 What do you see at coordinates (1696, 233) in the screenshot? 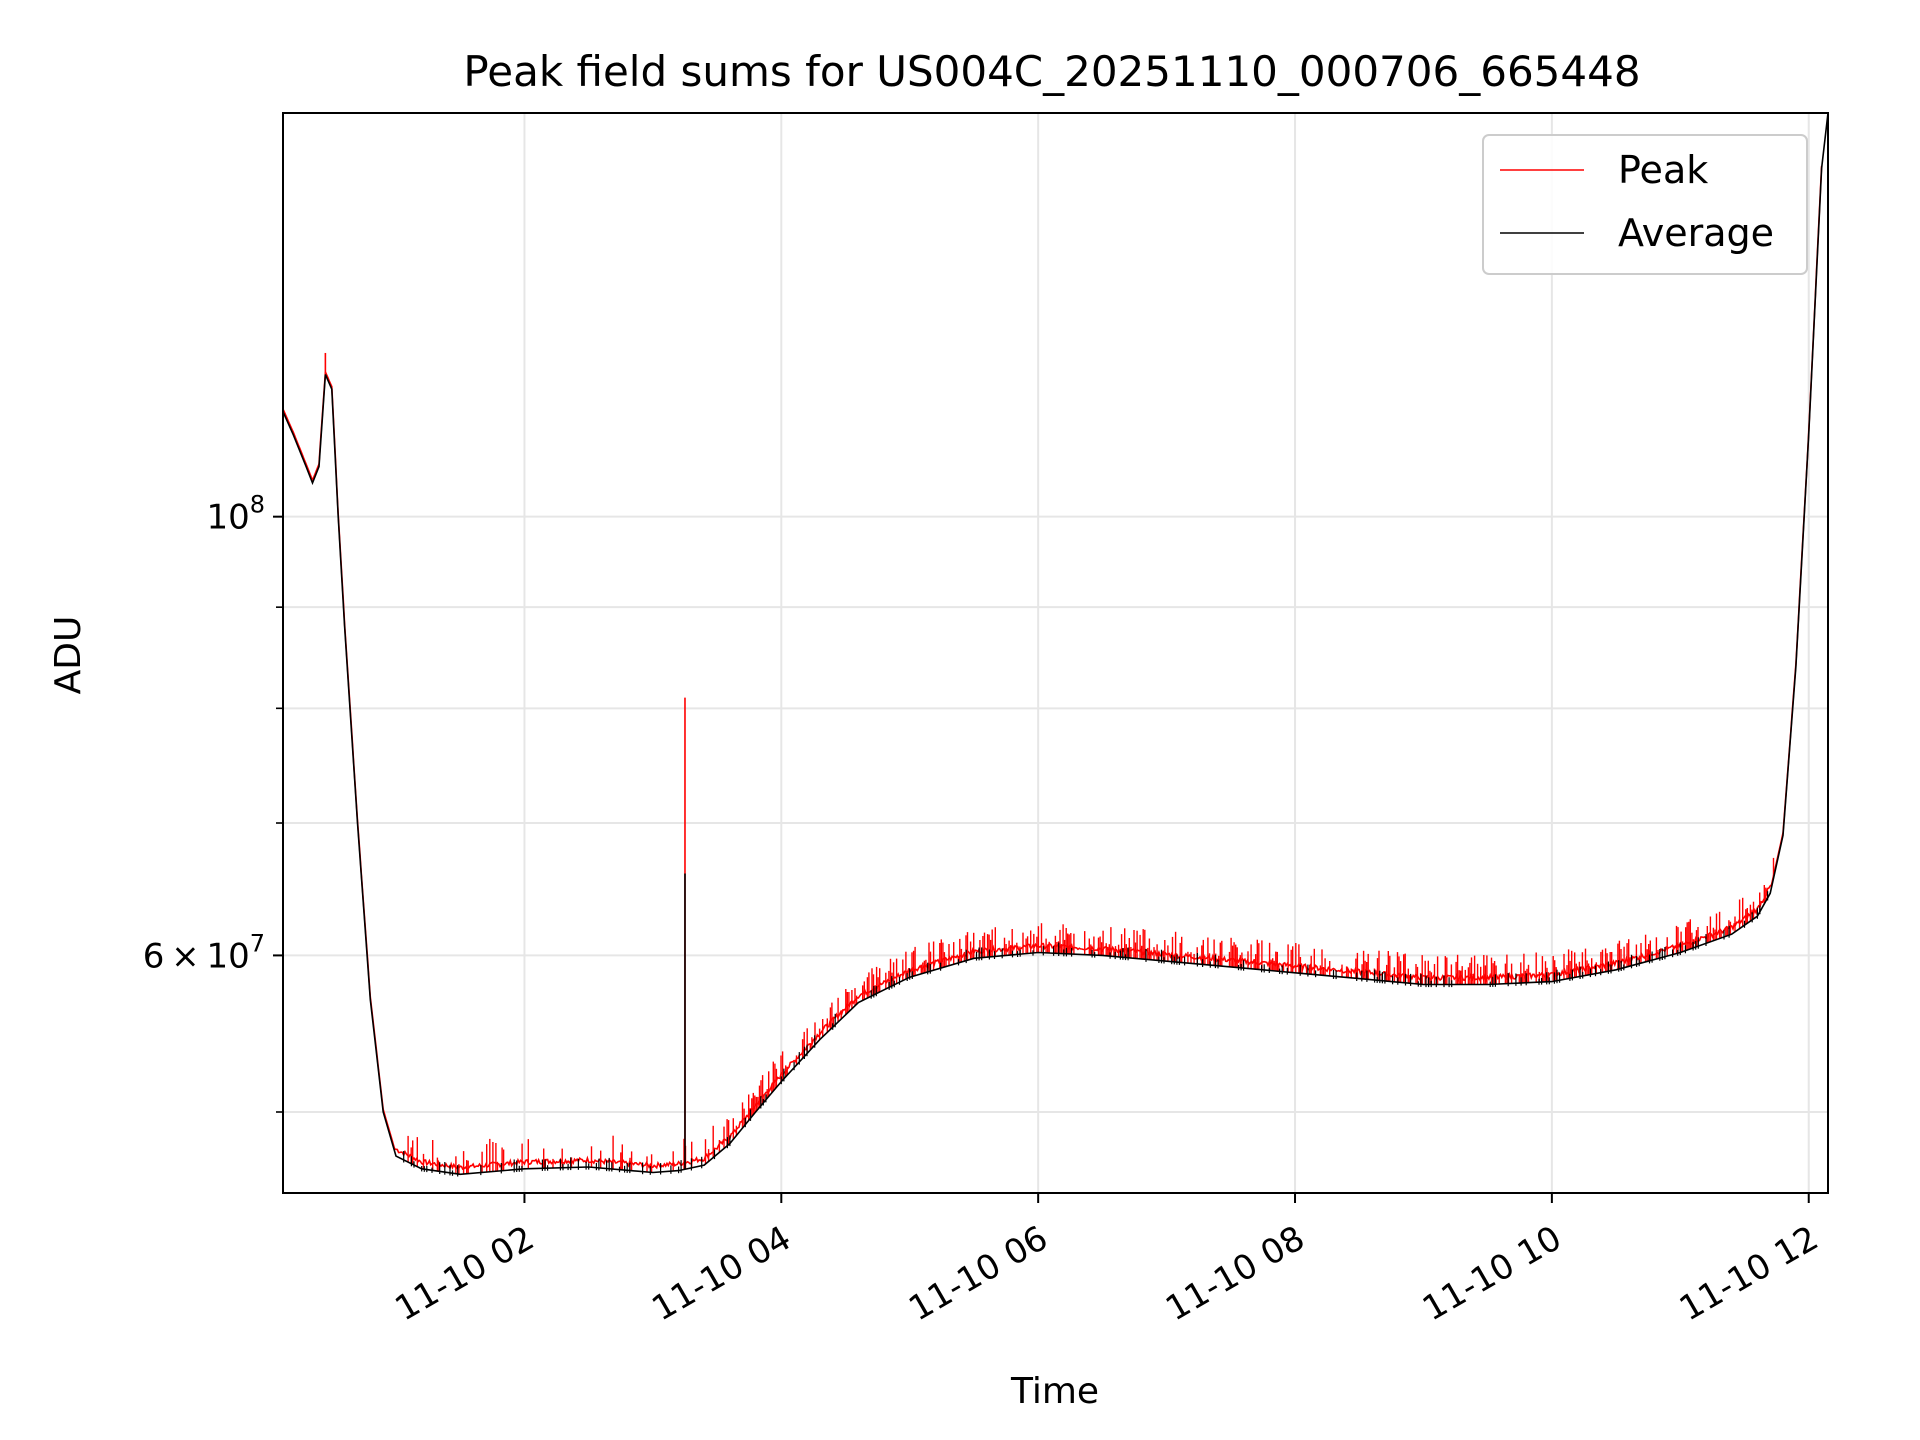
I see `legend-average-label: Average` at bounding box center [1696, 233].